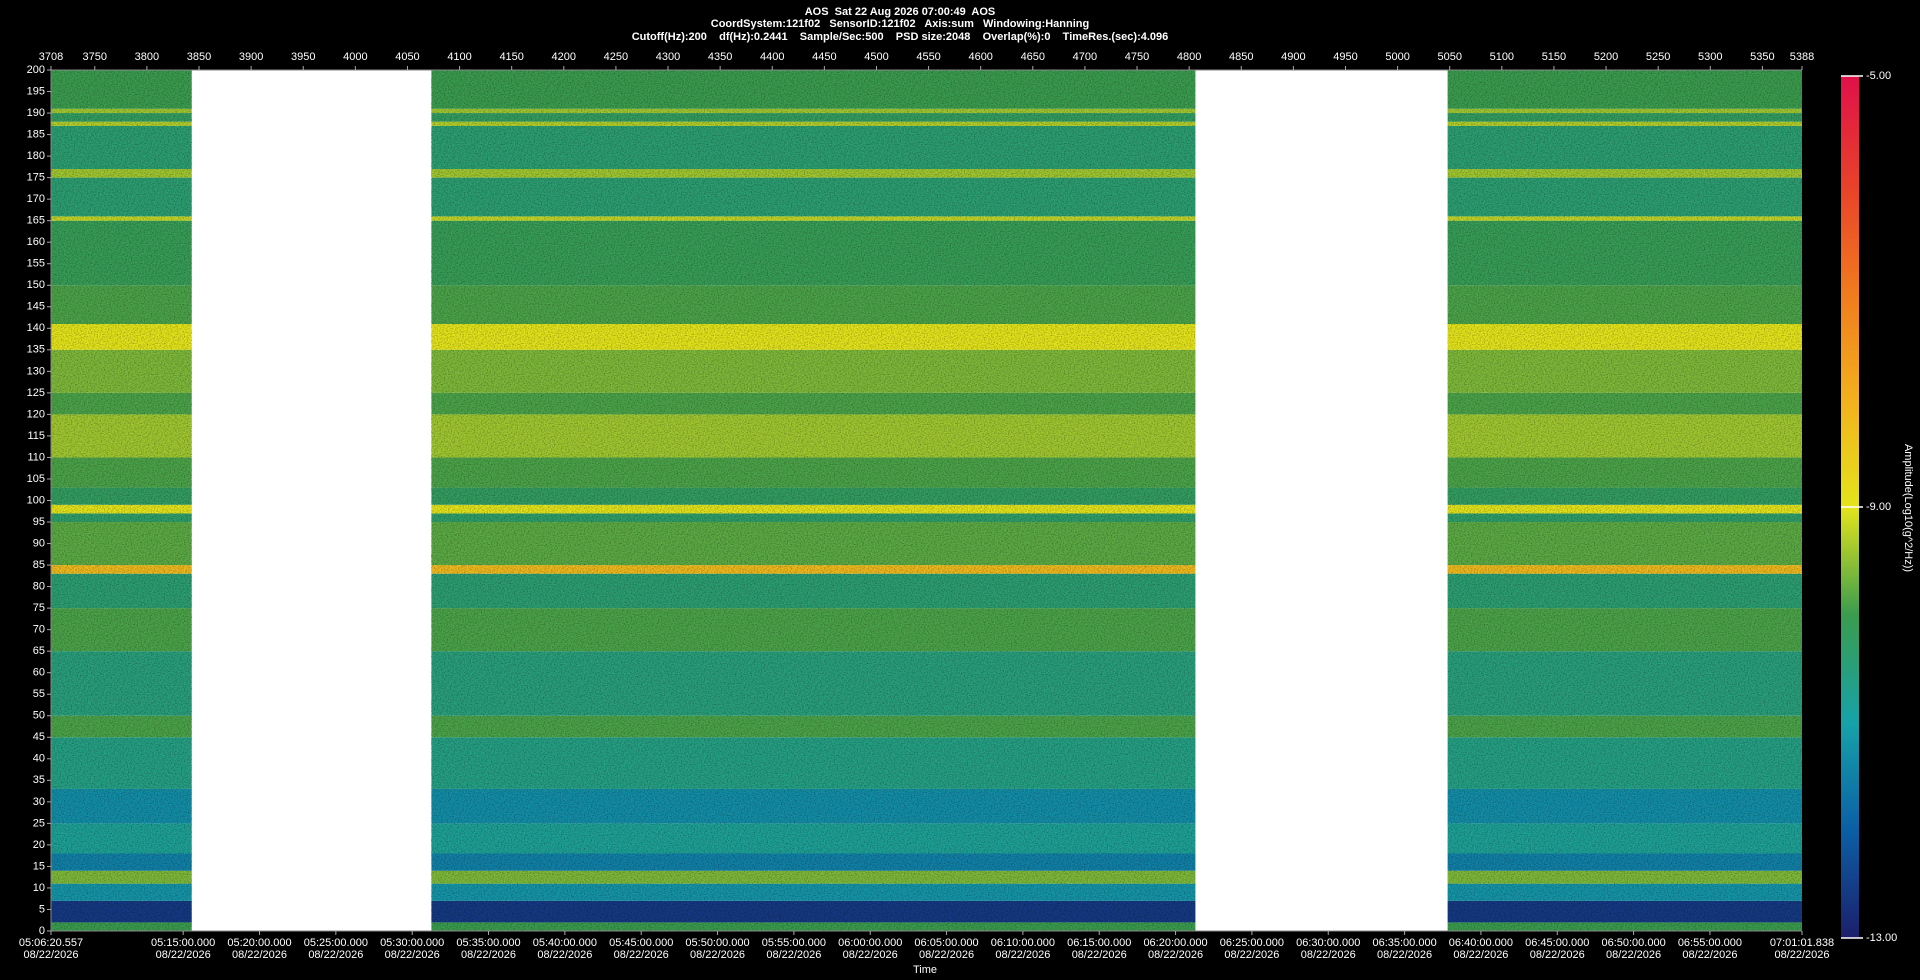 Image resolution: width=1920 pixels, height=980 pixels. What do you see at coordinates (1606, 57) in the screenshot?
I see `x-tick-label: 5200` at bounding box center [1606, 57].